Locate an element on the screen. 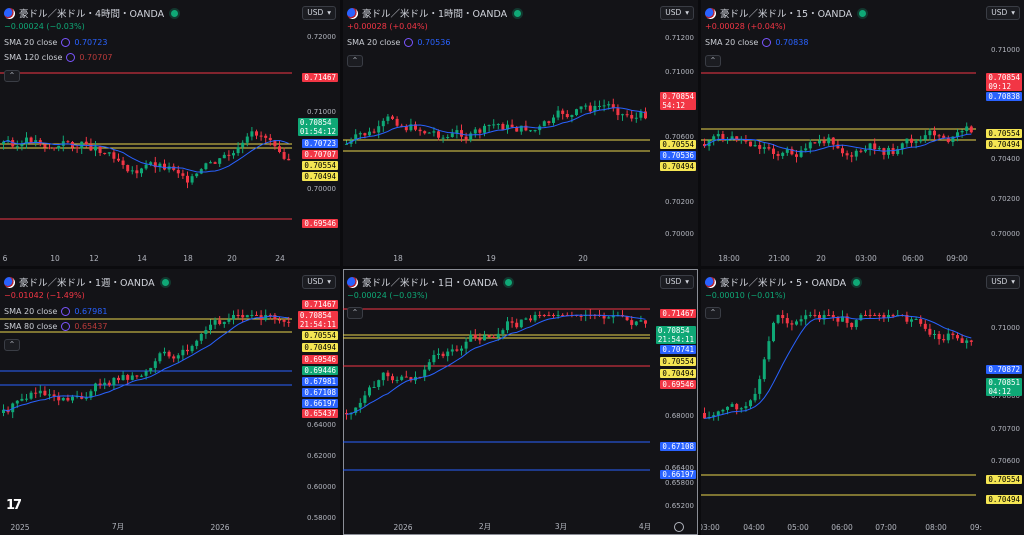 This screenshot has width=1024, height=535. indicator-legend-row: SMA 20 close 0.67981 is located at coordinates (55, 311).